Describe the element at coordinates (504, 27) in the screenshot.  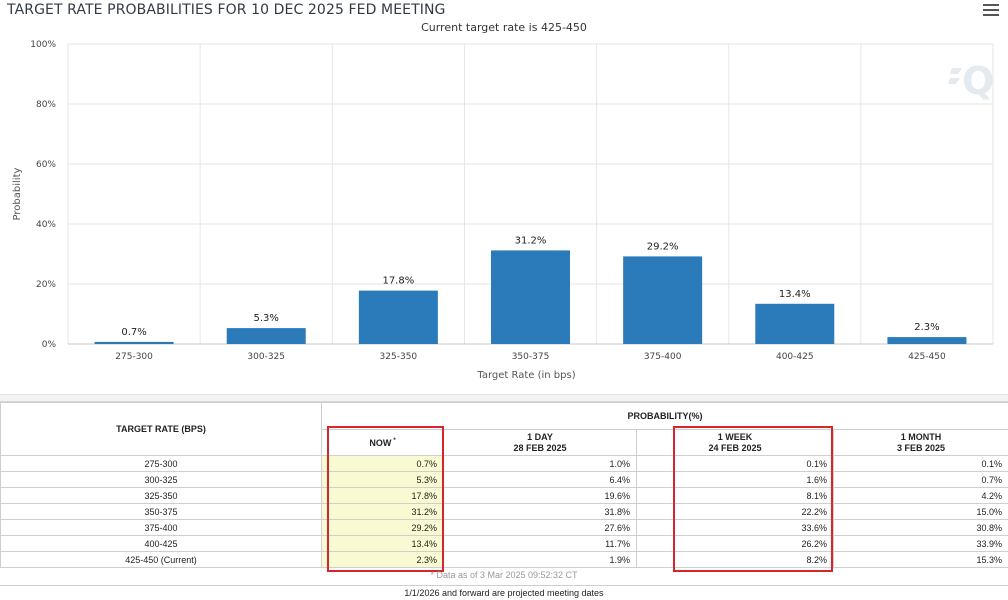
I see `chart-subtitle: Current target rate is 425-450` at that location.